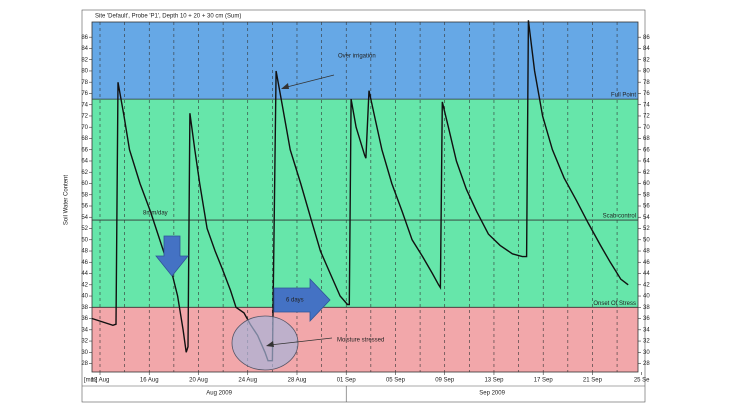 This screenshot has width=730, height=415. What do you see at coordinates (646, 117) in the screenshot?
I see `y2-tick-label: 72` at bounding box center [646, 117].